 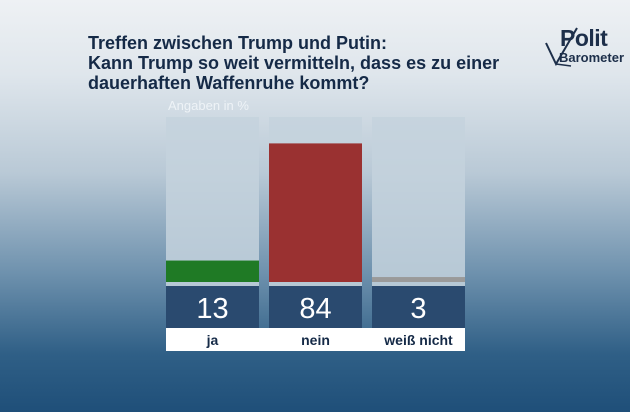 I want to click on data-label-1: 13, so click(x=212, y=309).